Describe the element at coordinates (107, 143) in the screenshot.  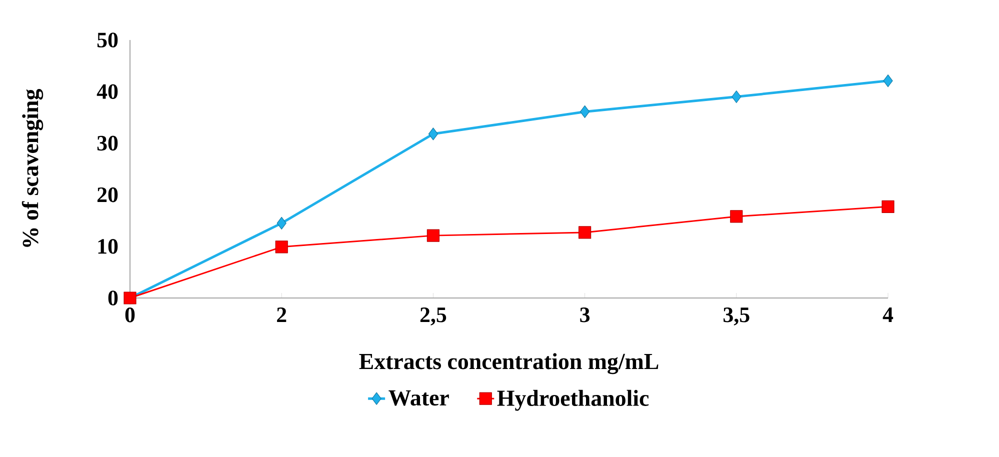
I see `y-tick-label: 30` at that location.